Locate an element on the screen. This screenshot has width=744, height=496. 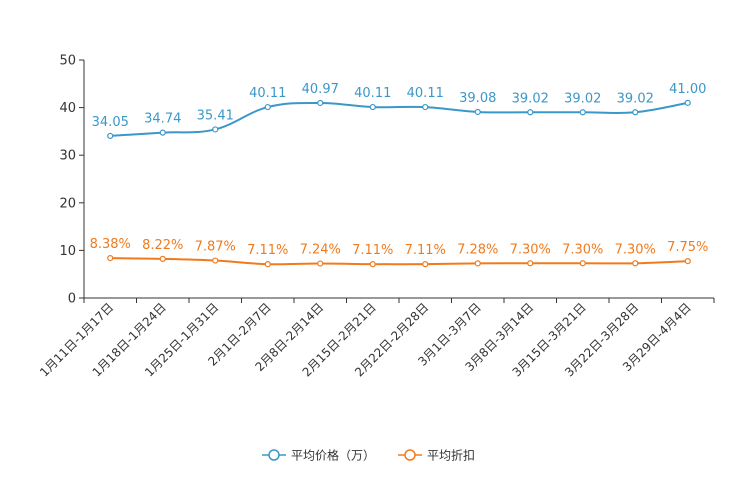
legend-label: 平均折扣 is located at coordinates (451, 455).